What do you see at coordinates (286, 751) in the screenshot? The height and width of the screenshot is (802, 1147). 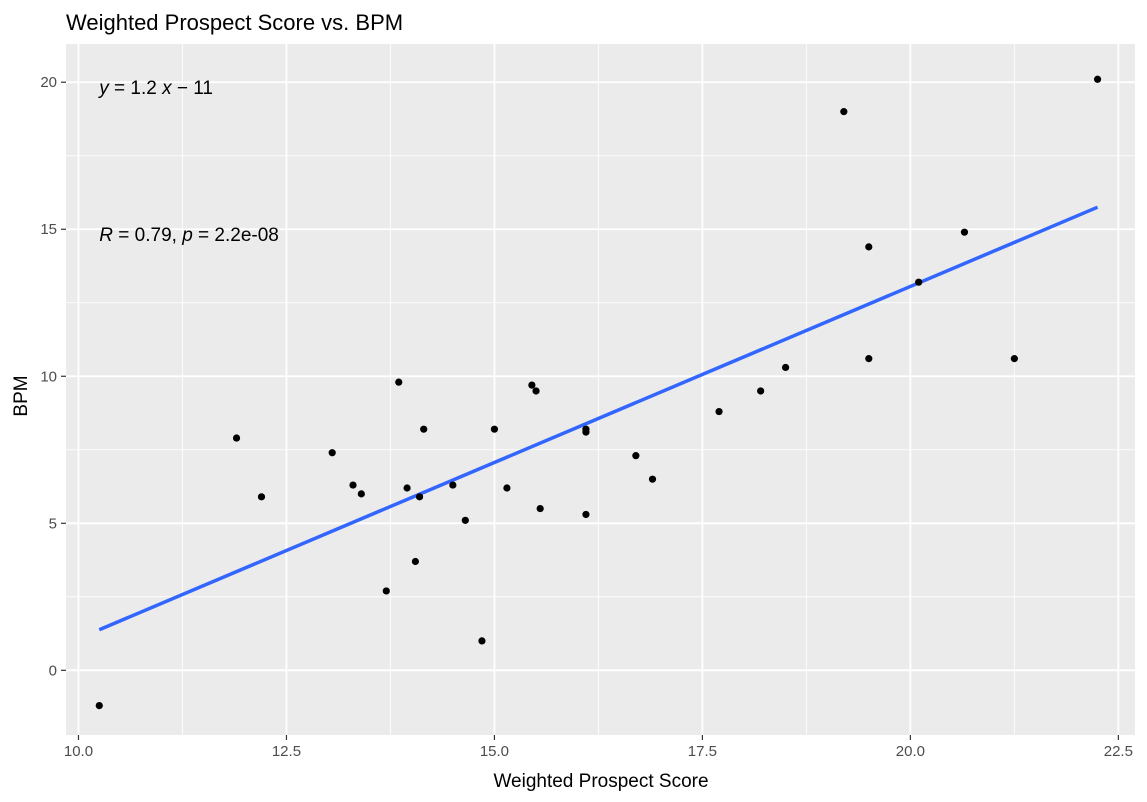 I see `x-tick-label: 12.5` at bounding box center [286, 751].